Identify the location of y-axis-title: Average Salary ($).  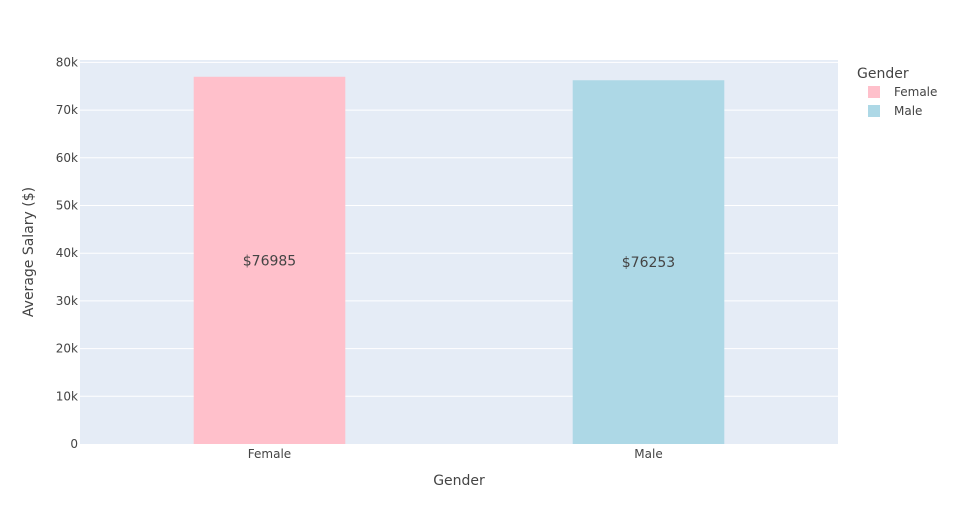
(29, 252).